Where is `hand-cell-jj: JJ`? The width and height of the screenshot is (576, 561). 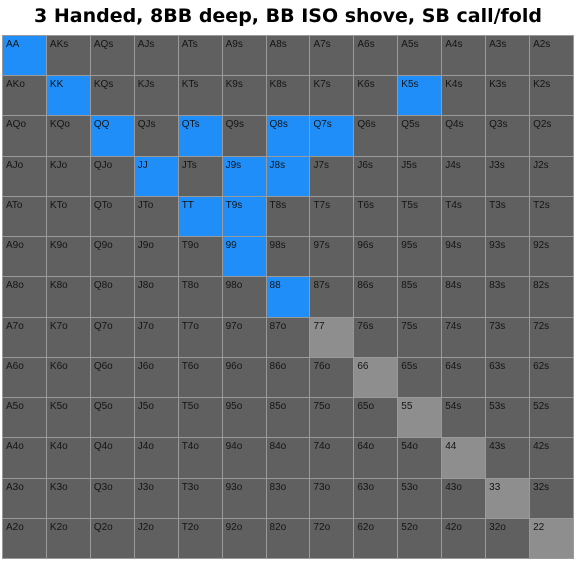
hand-cell-jj: JJ is located at coordinates (156, 176).